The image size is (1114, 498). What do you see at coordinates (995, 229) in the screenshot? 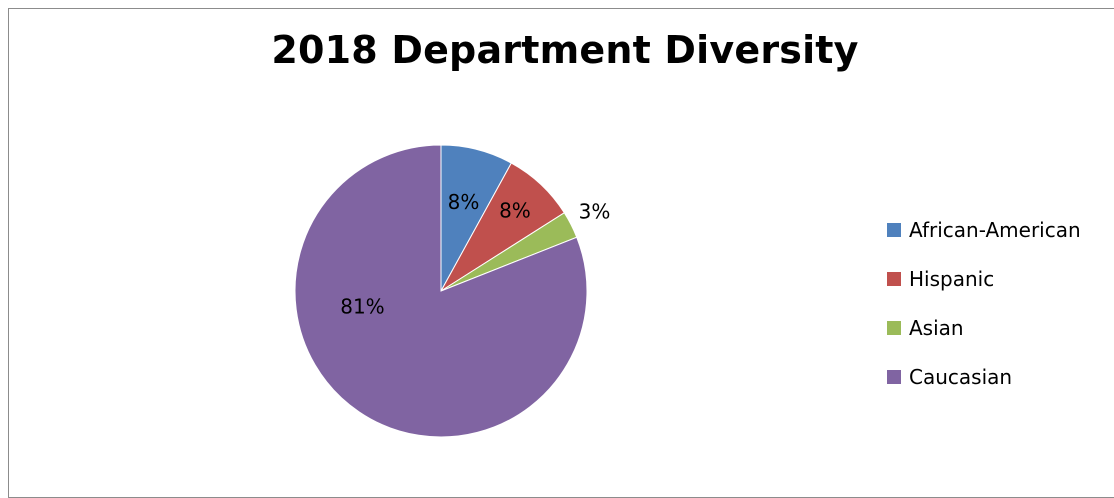
I see `legend-label: African-American` at bounding box center [995, 229].